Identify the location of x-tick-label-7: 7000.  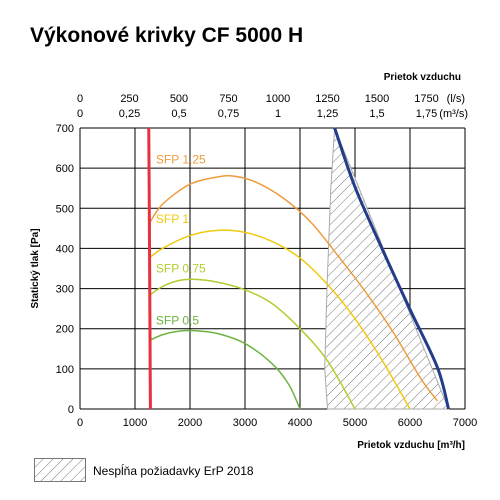
(465, 423).